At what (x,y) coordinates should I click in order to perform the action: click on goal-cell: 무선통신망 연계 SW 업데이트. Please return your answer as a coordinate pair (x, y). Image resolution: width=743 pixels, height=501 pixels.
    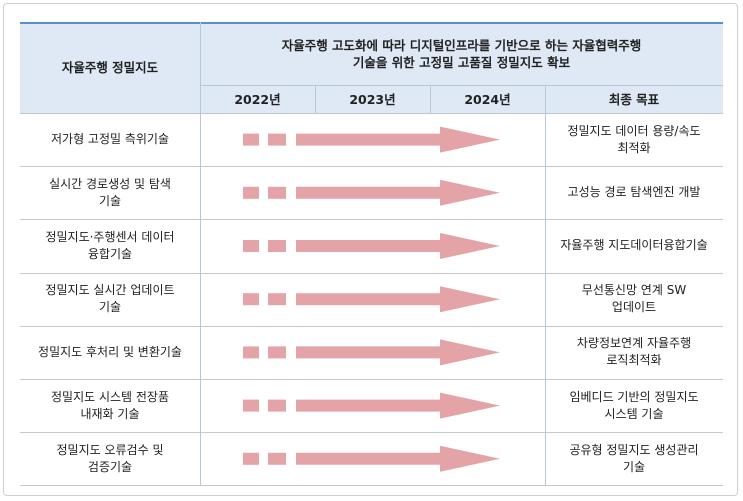
    Looking at the image, I should click on (634, 299).